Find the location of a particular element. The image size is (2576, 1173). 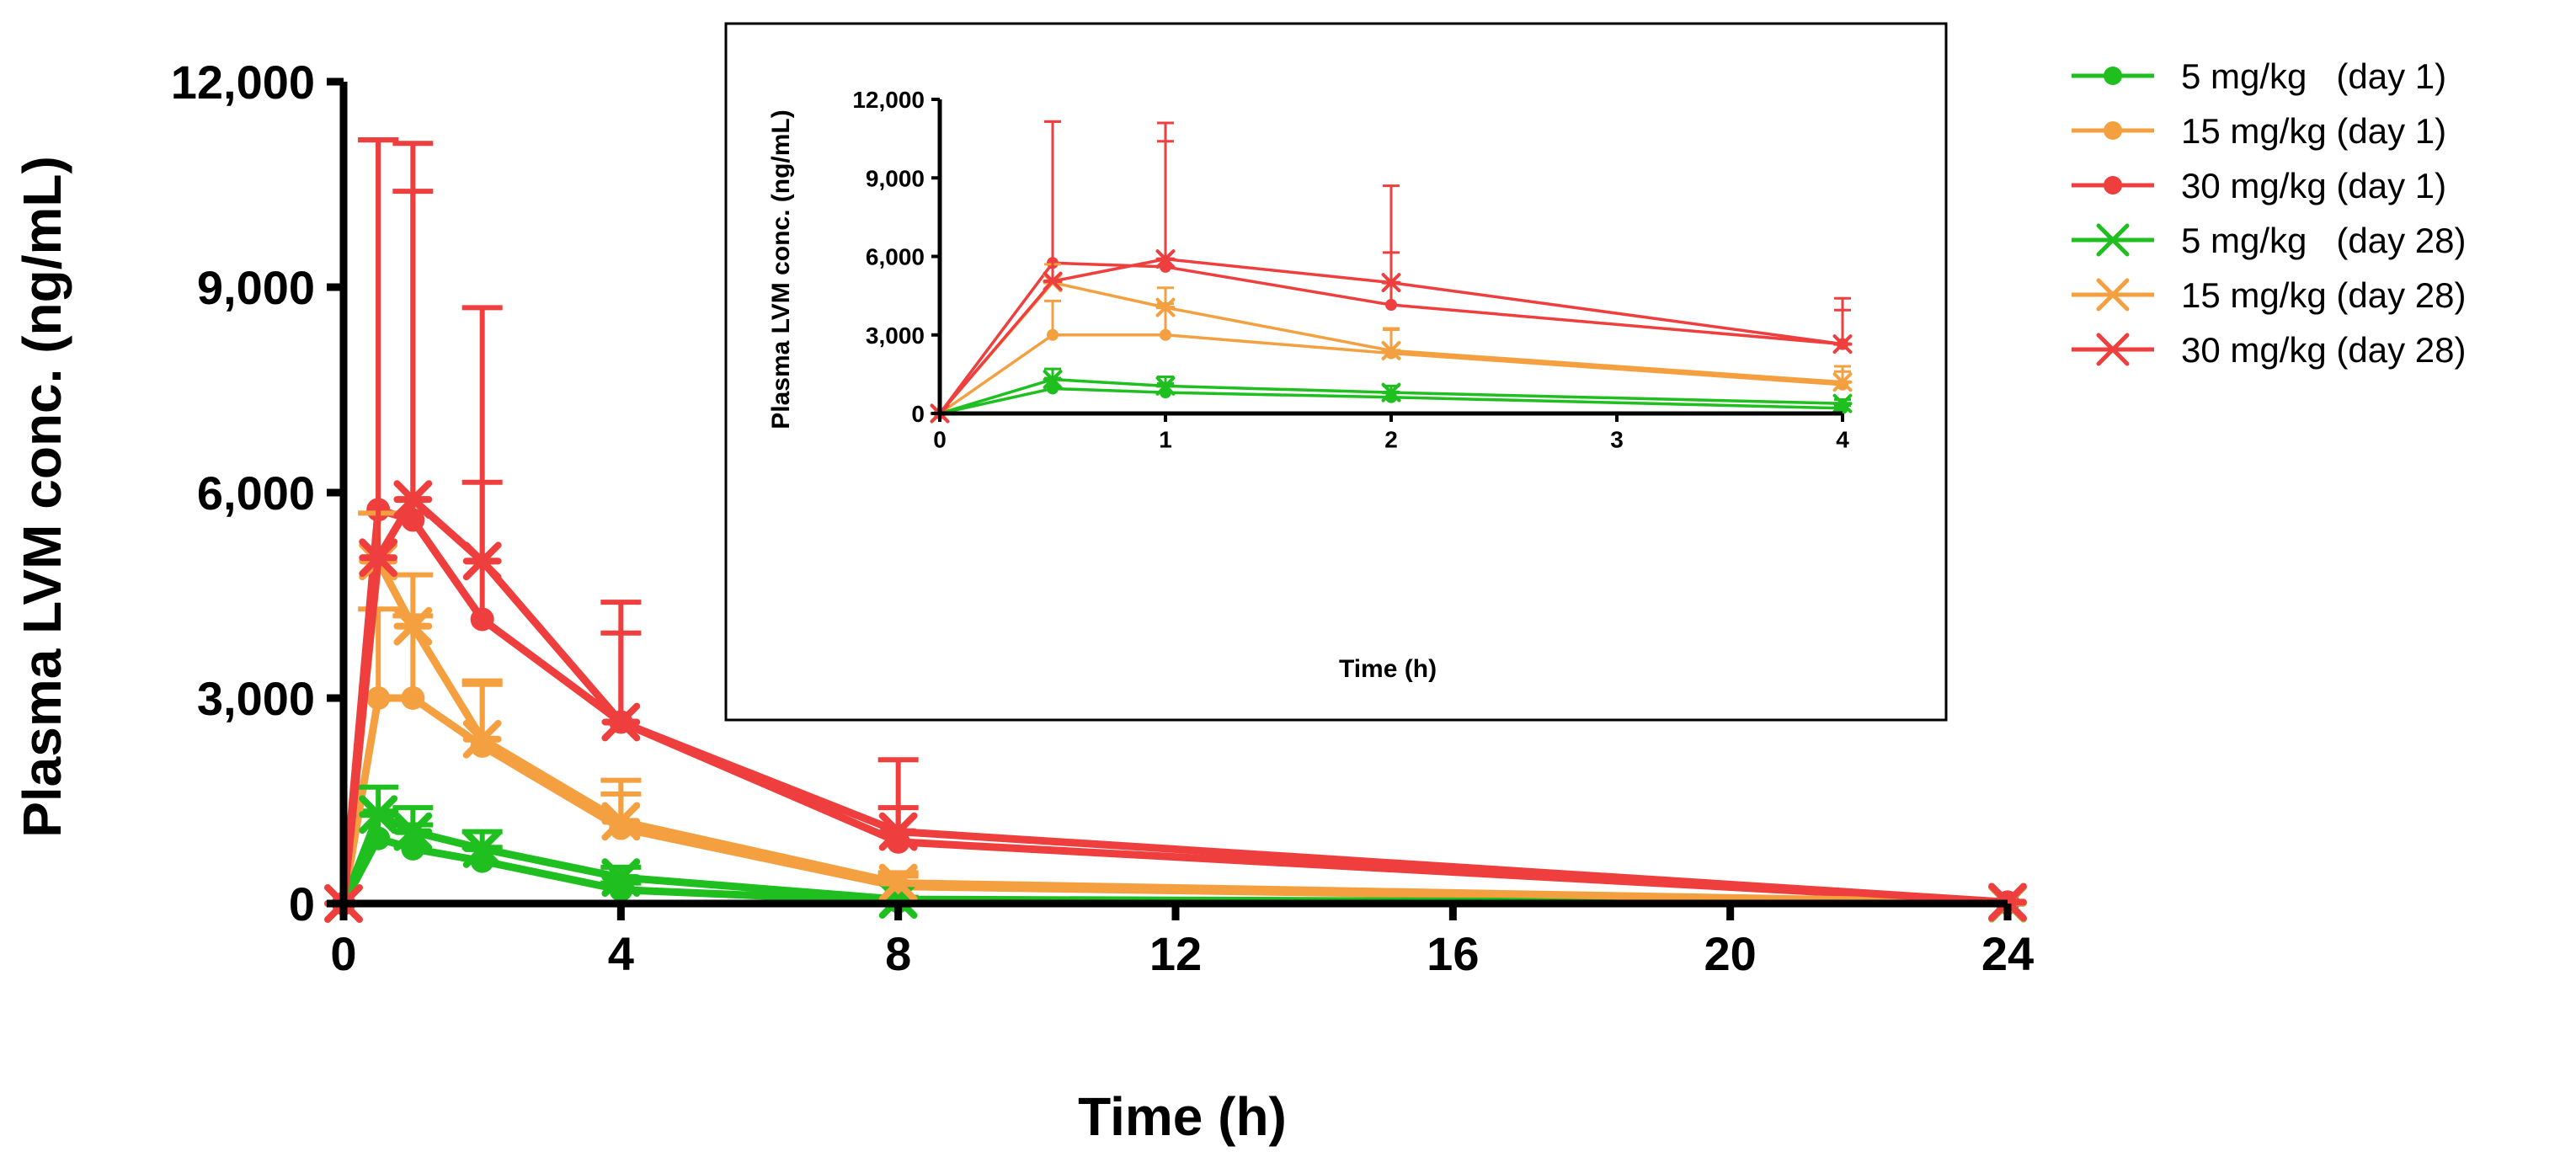

main-x-tick-label: 20 is located at coordinates (1730, 953).